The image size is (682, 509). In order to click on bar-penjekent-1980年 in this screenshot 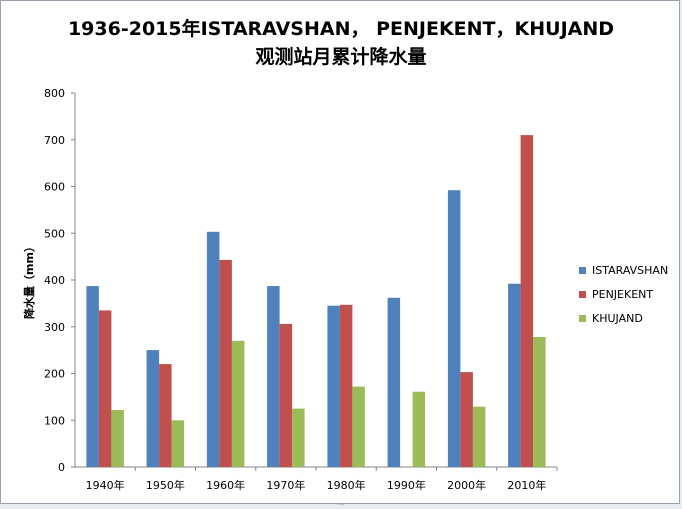, I will do `click(346, 385)`.